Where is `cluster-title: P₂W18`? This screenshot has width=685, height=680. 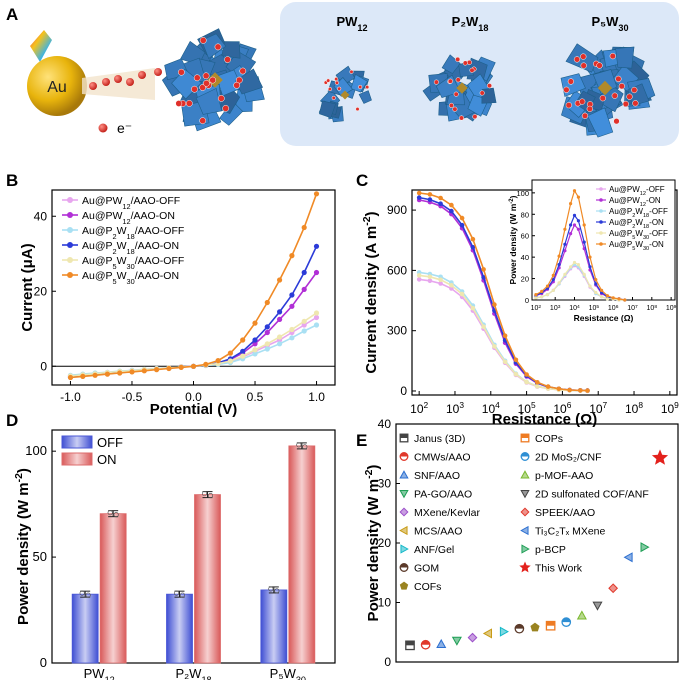 cluster-title: P₂W18 is located at coordinates (470, 23).